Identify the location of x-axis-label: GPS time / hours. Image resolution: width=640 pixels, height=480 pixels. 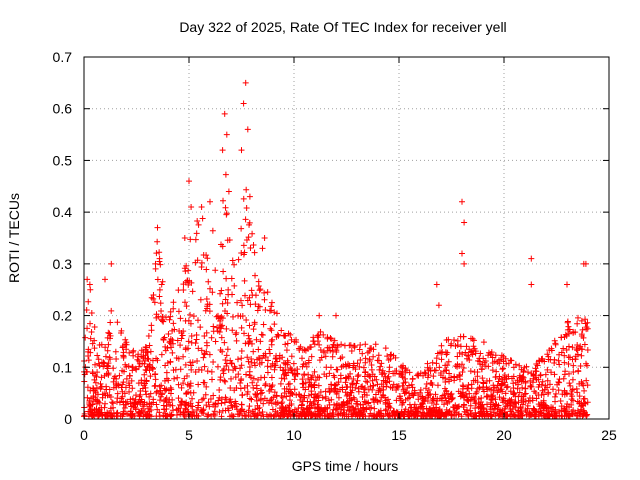
(345, 466).